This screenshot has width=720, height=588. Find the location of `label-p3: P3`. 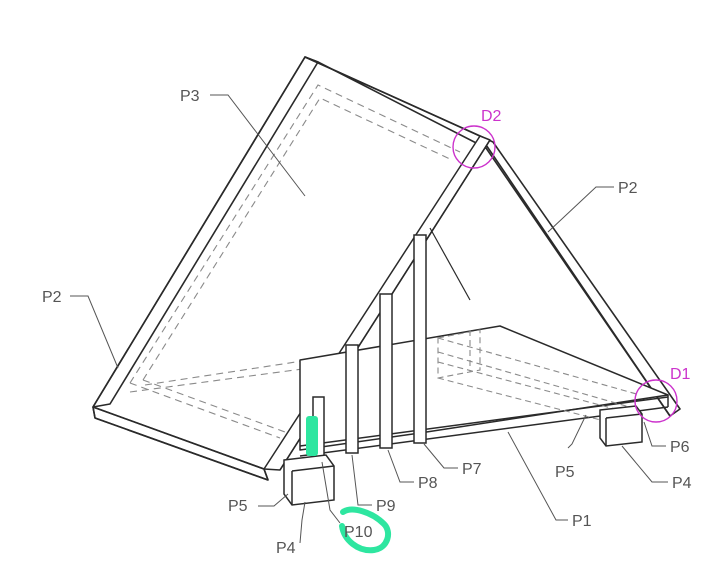

label-p3: P3 is located at coordinates (190, 96).